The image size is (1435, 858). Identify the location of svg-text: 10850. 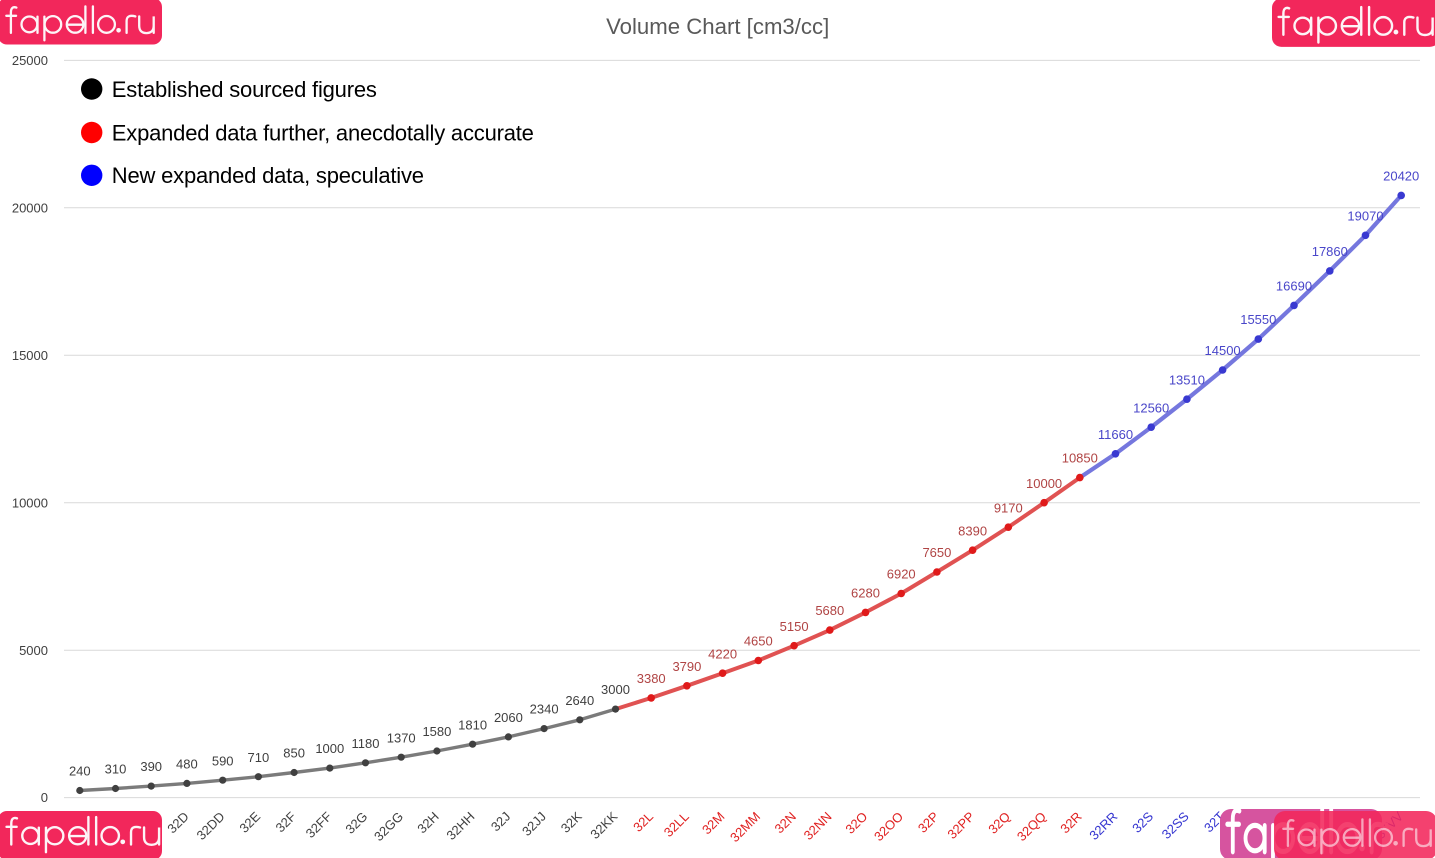
(1080, 458).